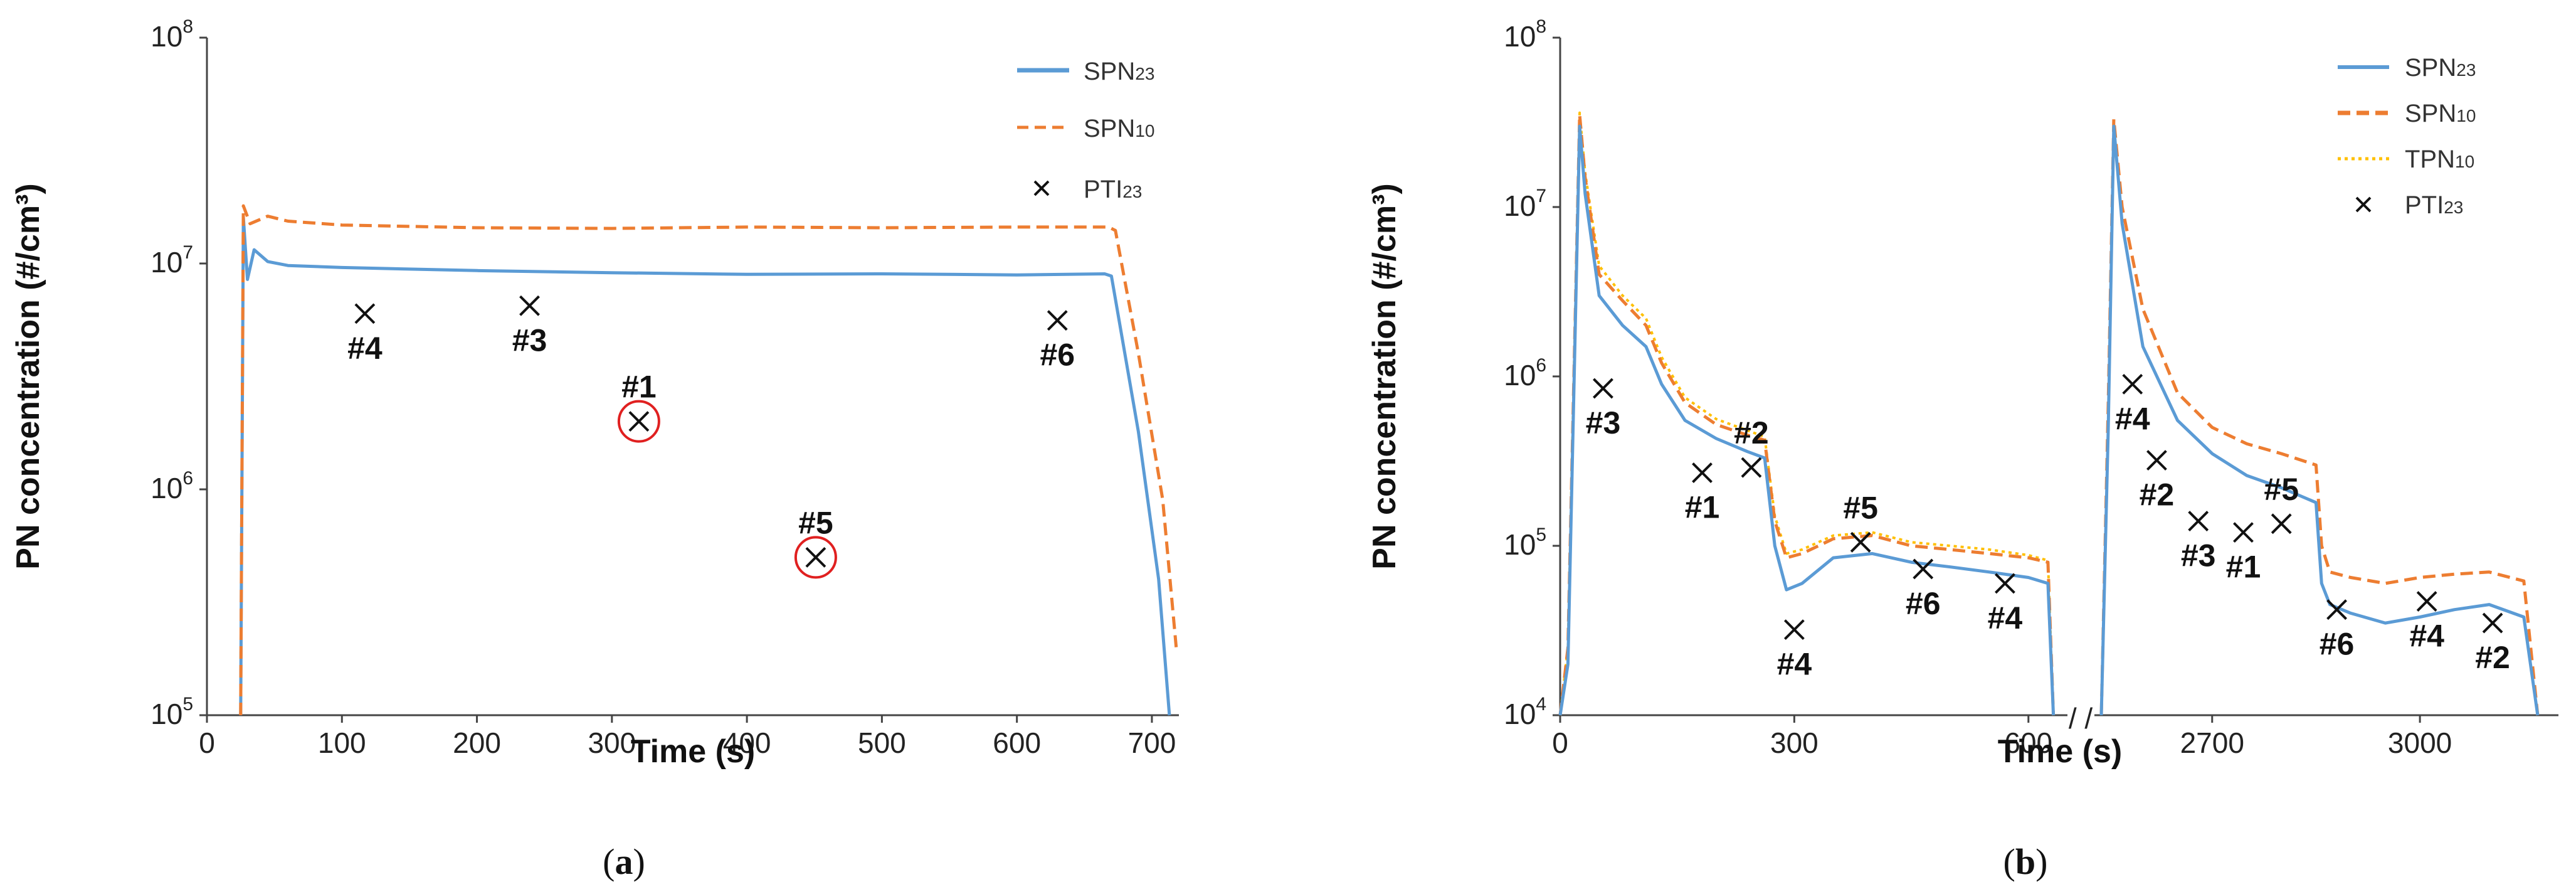  I want to click on panel-a-x-tick-label: 0, so click(207, 742).